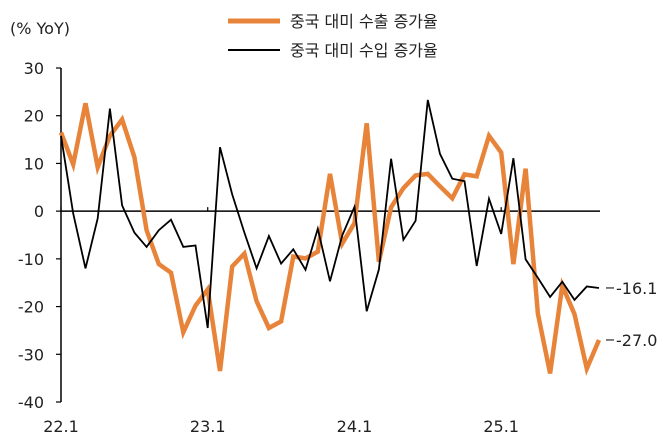 This screenshot has width=664, height=443. What do you see at coordinates (31, 307) in the screenshot?
I see `y-tick-label: -20` at bounding box center [31, 307].